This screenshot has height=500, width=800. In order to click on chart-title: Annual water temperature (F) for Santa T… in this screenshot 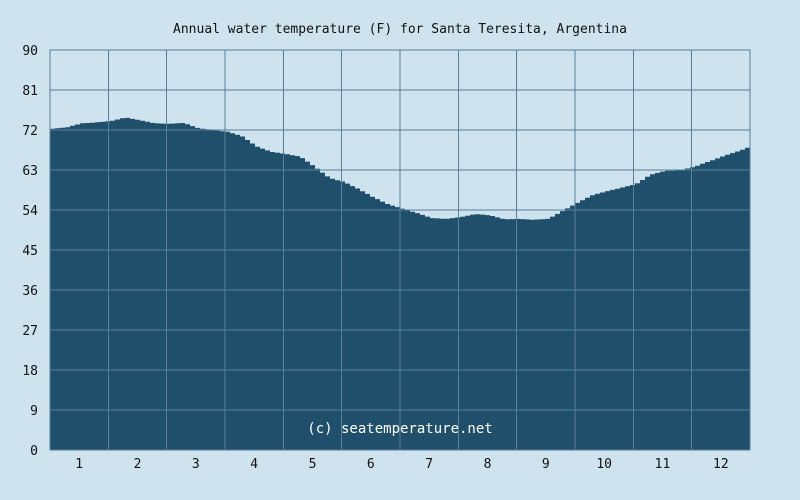, I will do `click(400, 29)`.